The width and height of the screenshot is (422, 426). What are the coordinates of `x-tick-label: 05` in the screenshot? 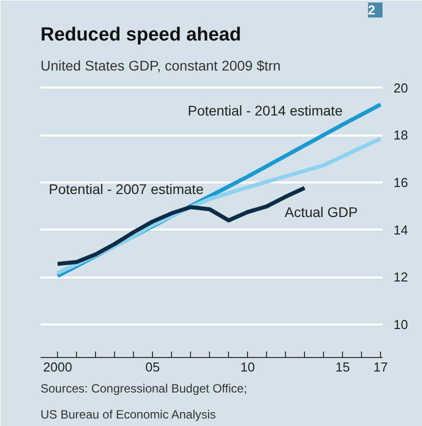 It's located at (152, 367).